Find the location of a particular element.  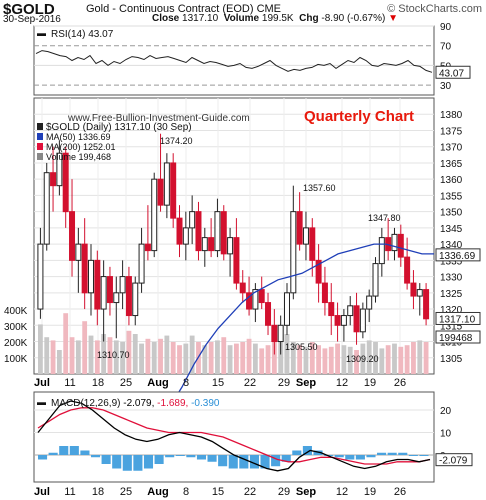

rsi-current-box is located at coordinates (453, 72).